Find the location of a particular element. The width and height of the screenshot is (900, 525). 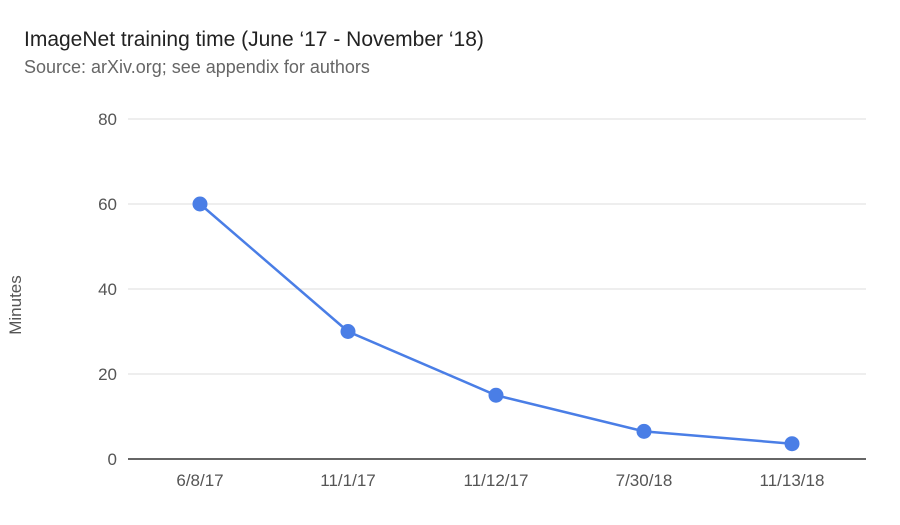

x-tick-label: 11/13/18 is located at coordinates (792, 480).